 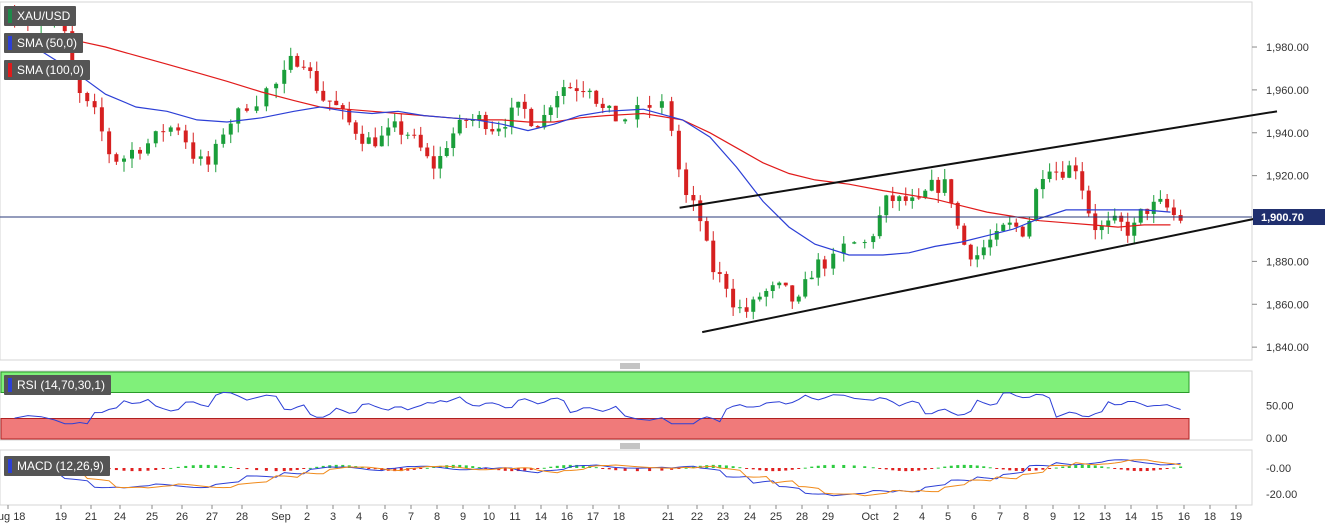 I want to click on x-tick-label: 2, so click(x=896, y=517).